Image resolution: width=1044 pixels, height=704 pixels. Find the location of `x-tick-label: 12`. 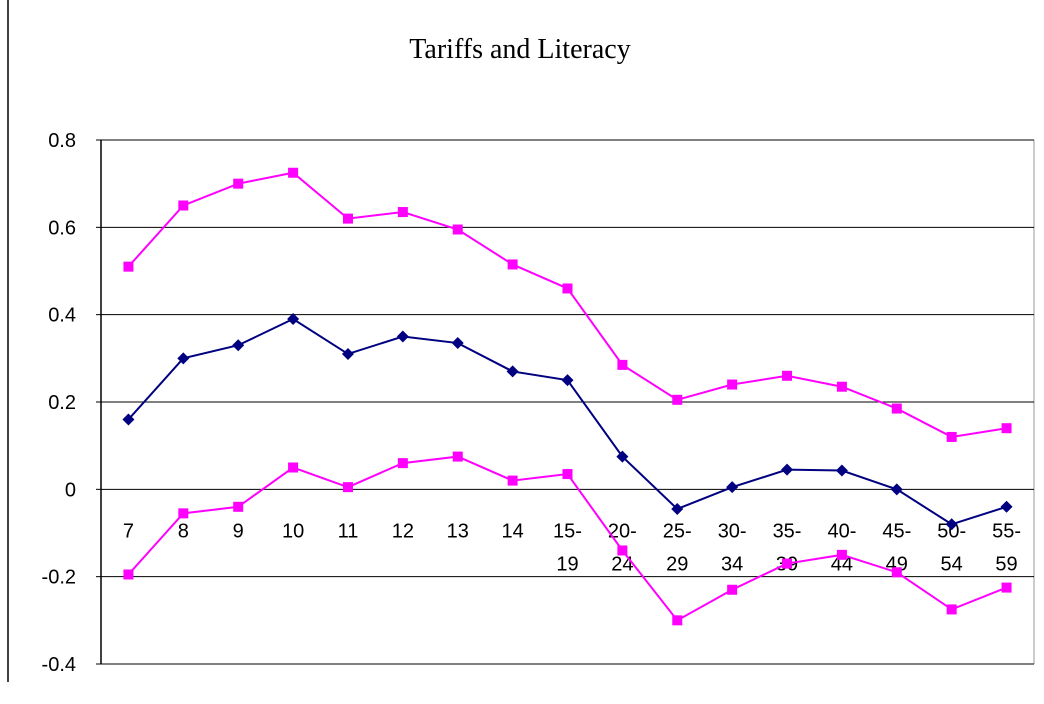

x-tick-label: 12 is located at coordinates (403, 531).